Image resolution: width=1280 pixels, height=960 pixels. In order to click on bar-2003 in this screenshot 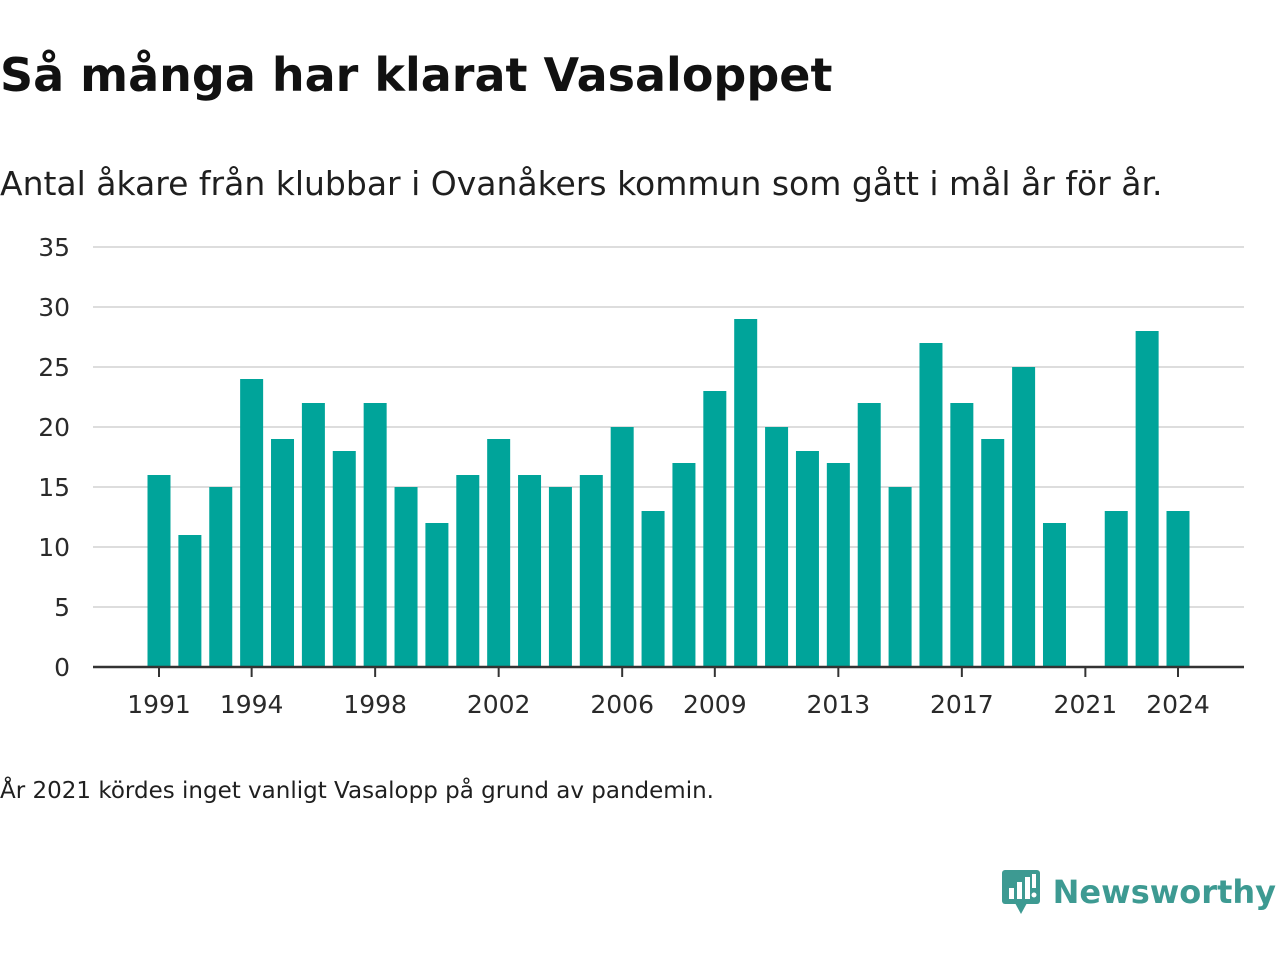, I will do `click(530, 571)`.